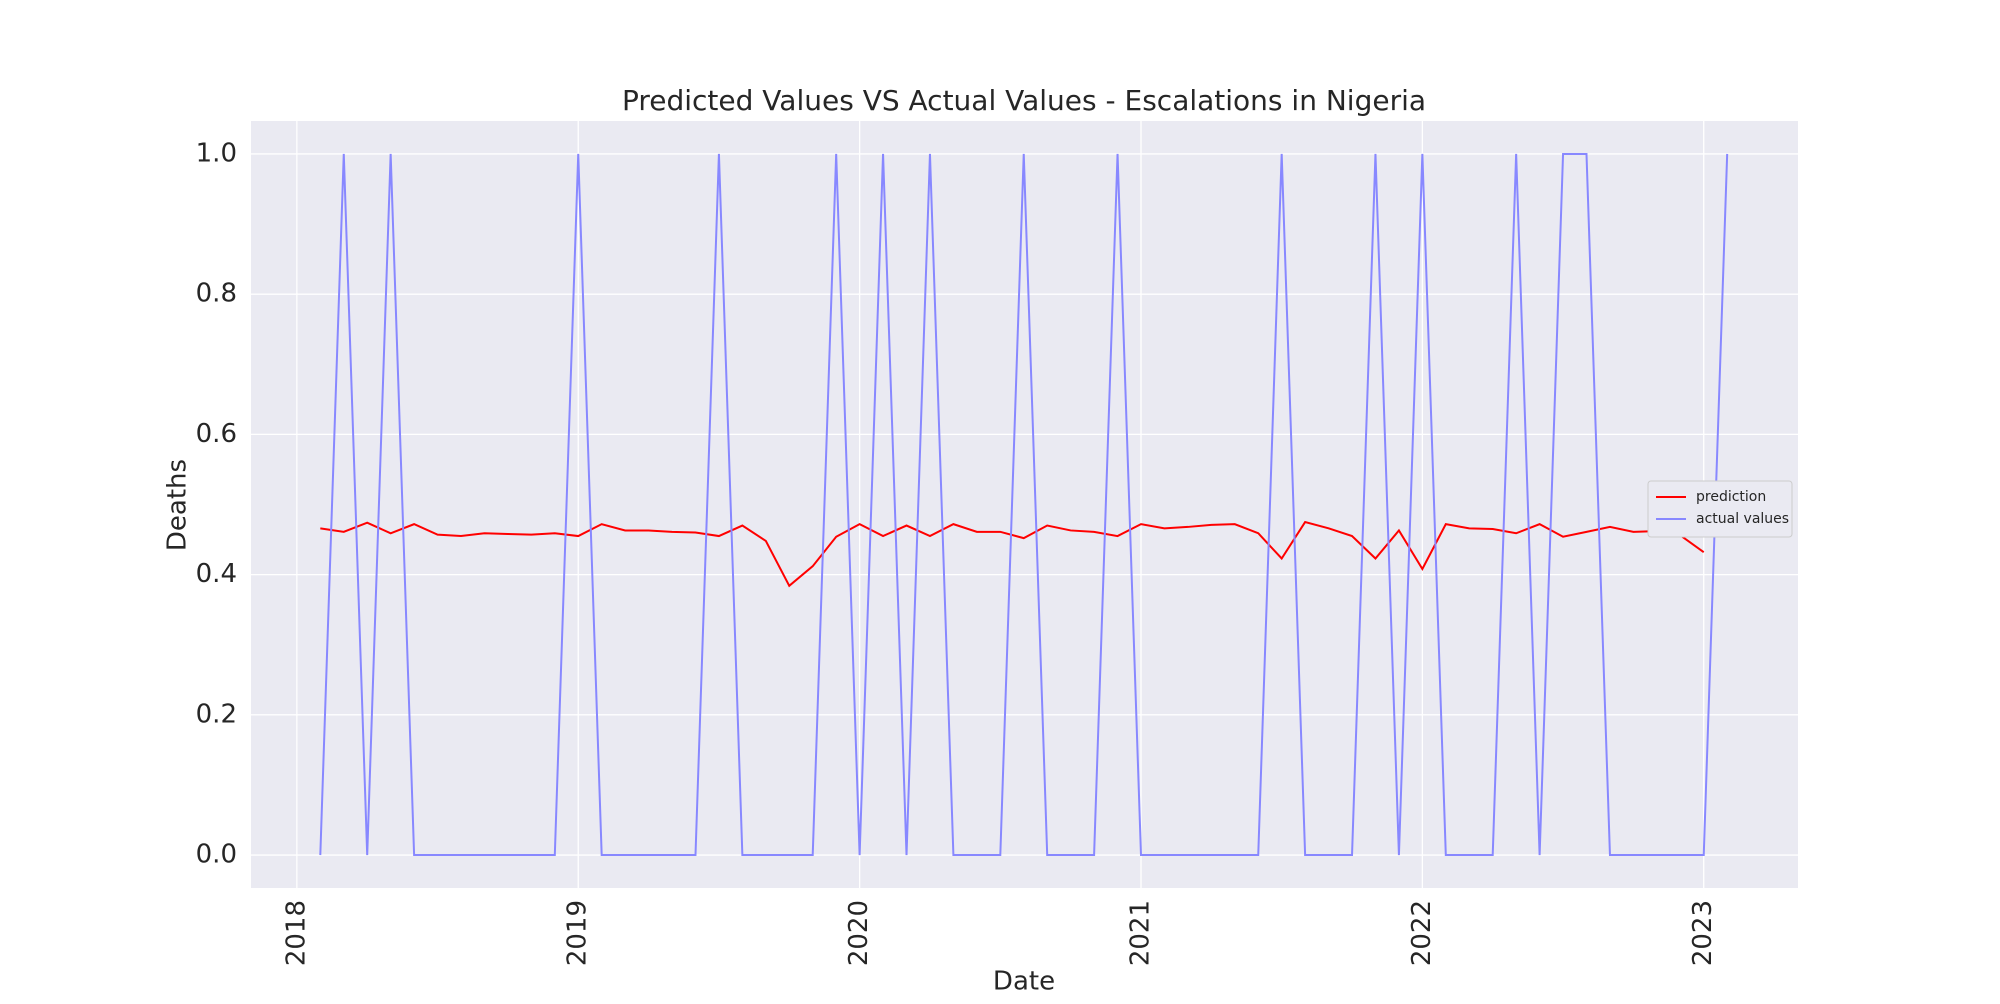 This screenshot has height=1004, width=2000. What do you see at coordinates (1012, 554) in the screenshot?
I see `line-series` at bounding box center [1012, 554].